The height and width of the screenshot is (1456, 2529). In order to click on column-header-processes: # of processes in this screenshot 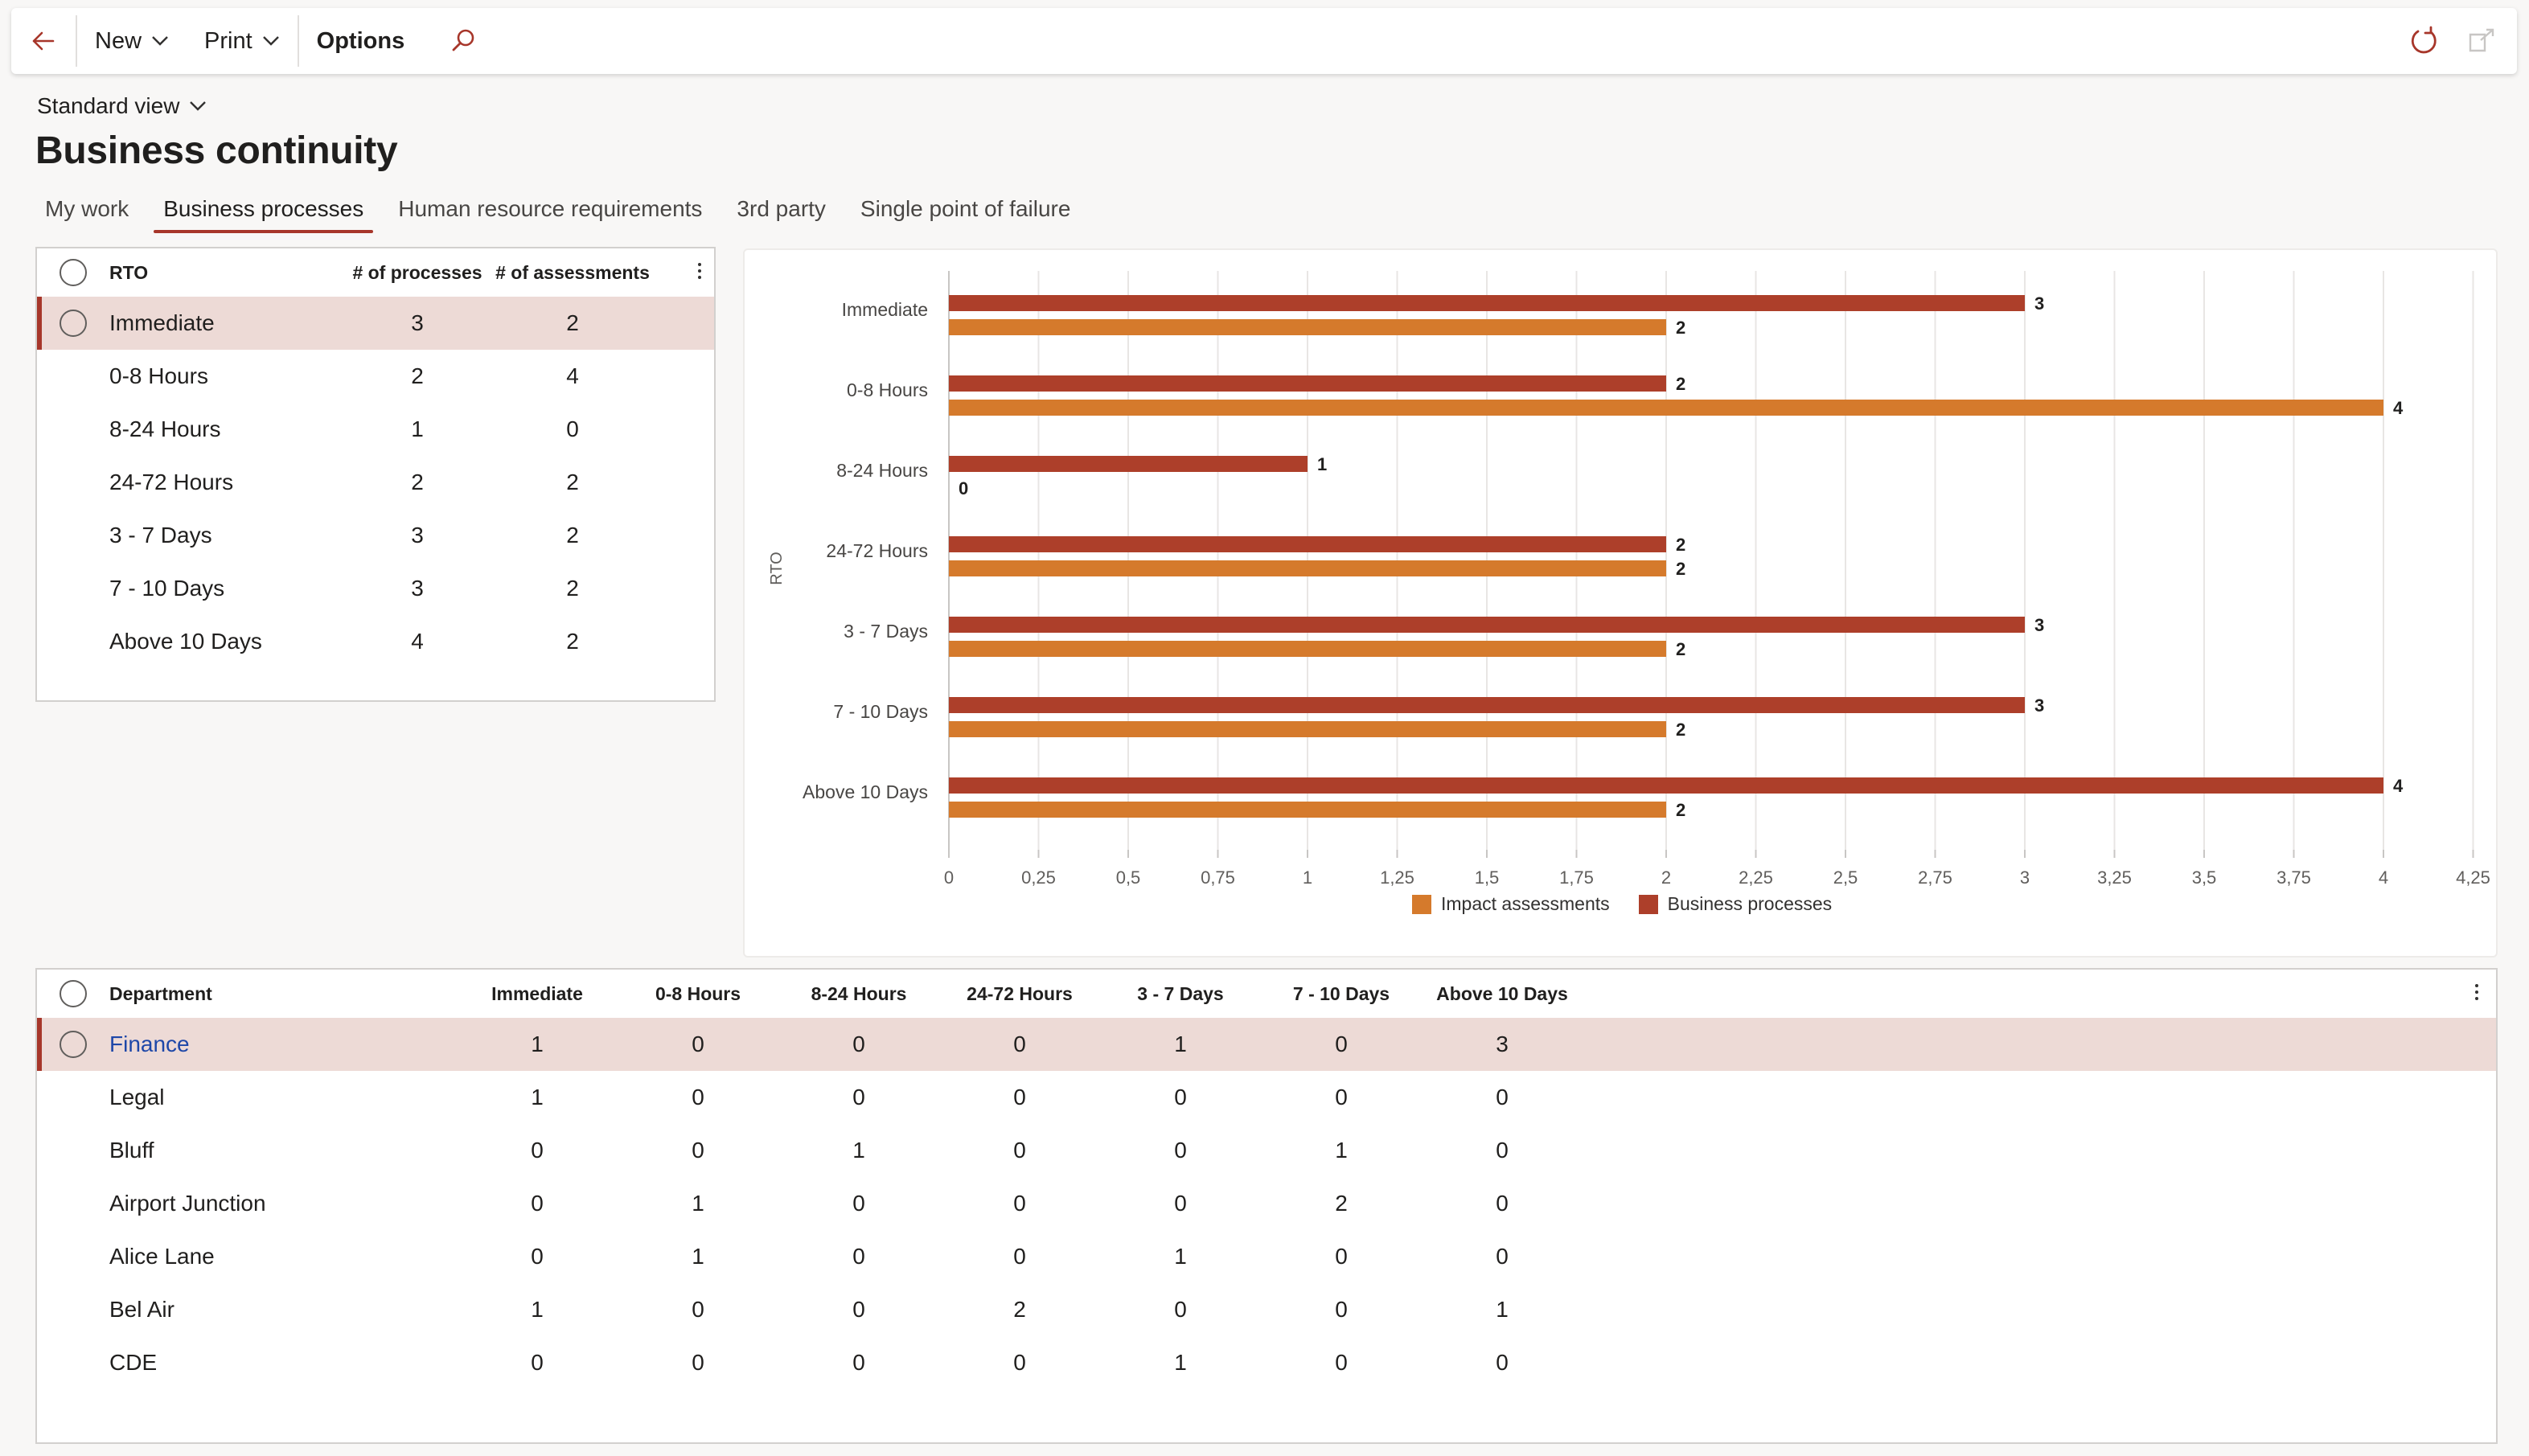, I will do `click(417, 272)`.